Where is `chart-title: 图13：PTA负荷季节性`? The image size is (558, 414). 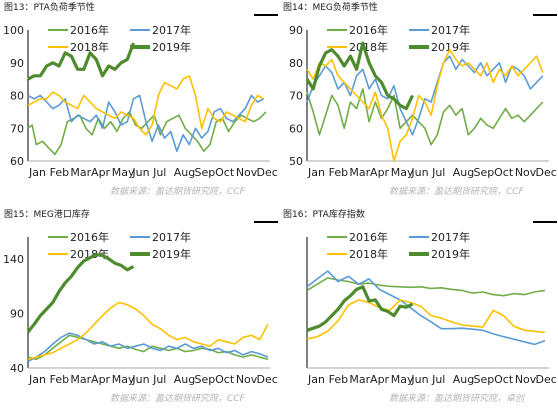 chart-title: 图13：PTA负荷季节性 is located at coordinates (49, 7).